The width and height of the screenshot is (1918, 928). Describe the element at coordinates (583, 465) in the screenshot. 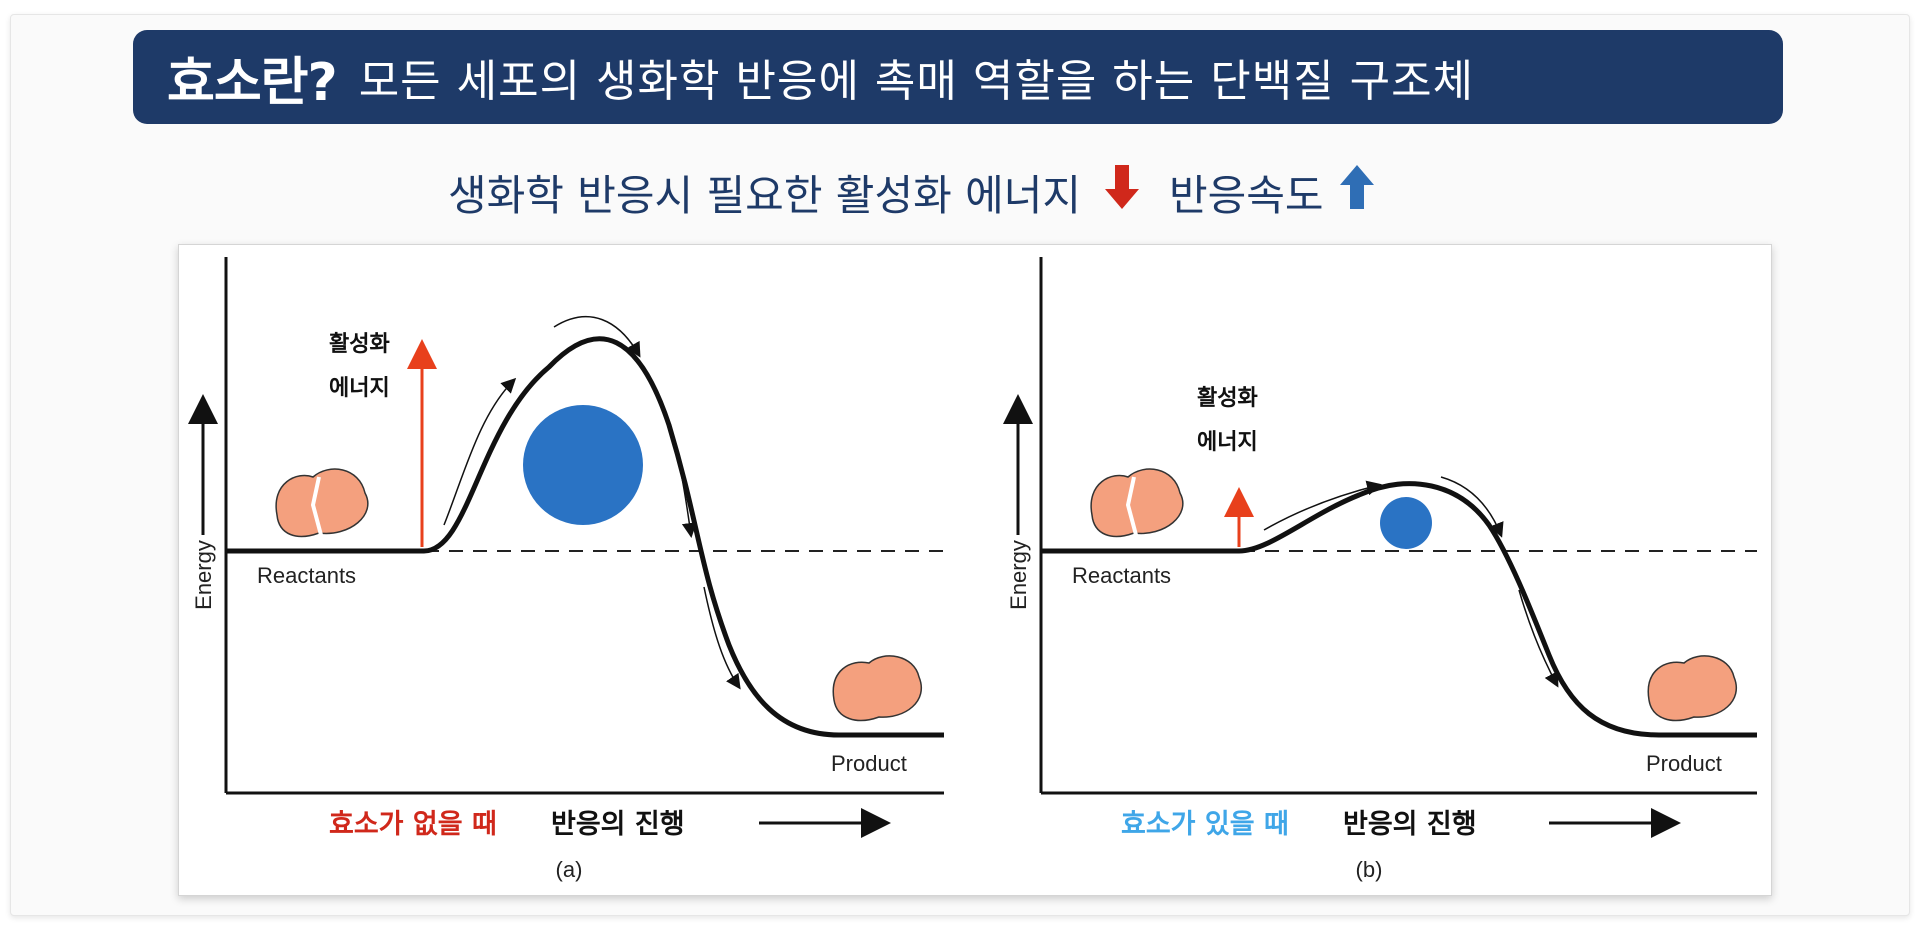

I see `diagram-a-ball` at that location.